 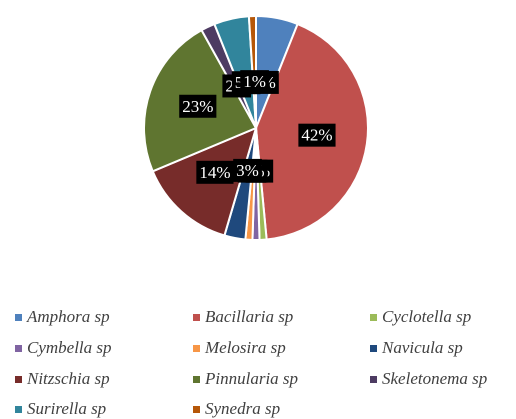 What do you see at coordinates (68, 378) in the screenshot?
I see `legend-label: Nitzschia sp` at bounding box center [68, 378].